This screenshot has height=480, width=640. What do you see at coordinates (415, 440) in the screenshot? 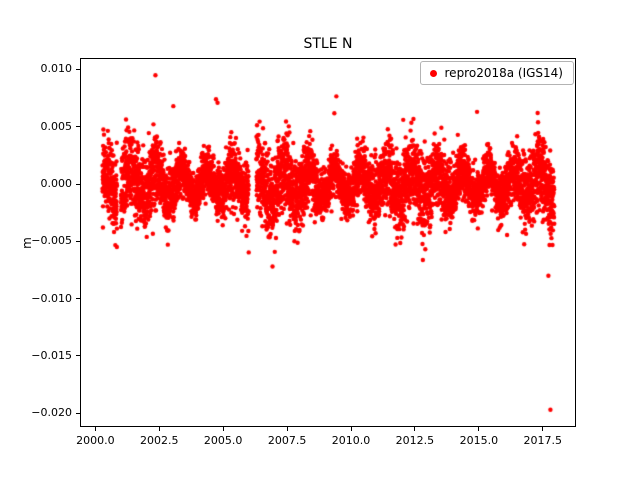
I see `x-tick-label: 2012.5` at bounding box center [415, 440].